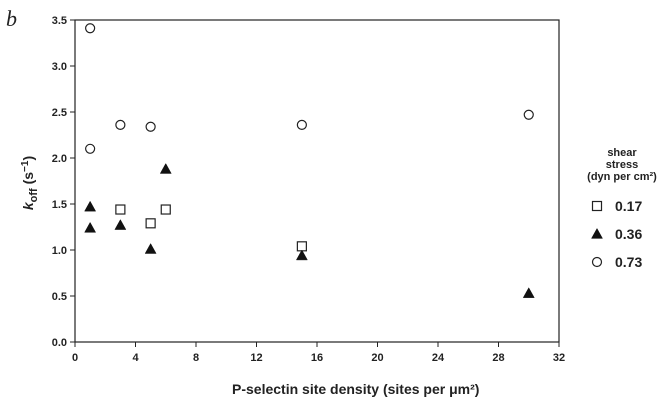  Describe the element at coordinates (59, 67) in the screenshot. I see `y-tick-label: 3.0` at that location.